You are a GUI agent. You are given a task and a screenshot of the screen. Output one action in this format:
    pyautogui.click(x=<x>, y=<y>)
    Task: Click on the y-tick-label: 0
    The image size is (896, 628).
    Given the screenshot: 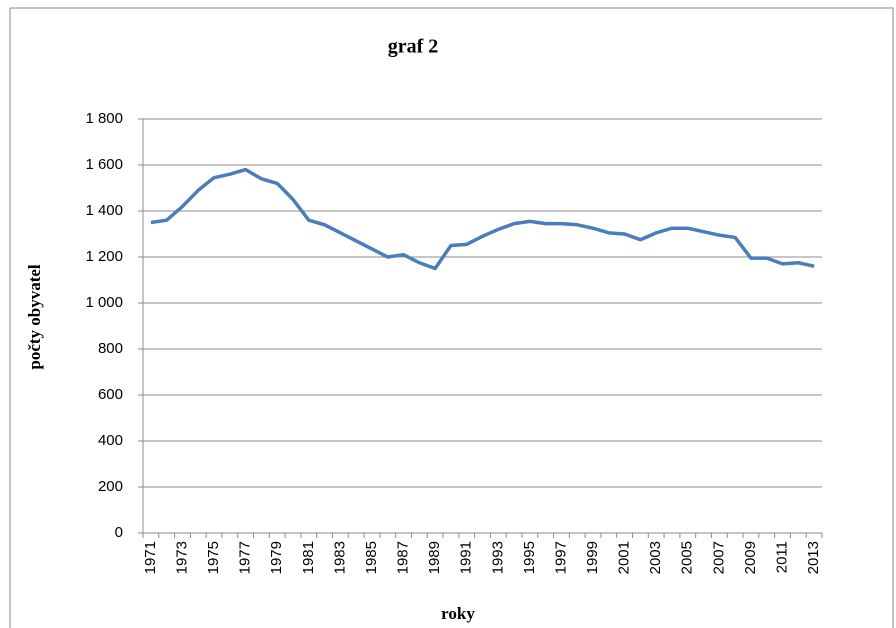 What is the action you would take?
    pyautogui.click(x=119, y=532)
    